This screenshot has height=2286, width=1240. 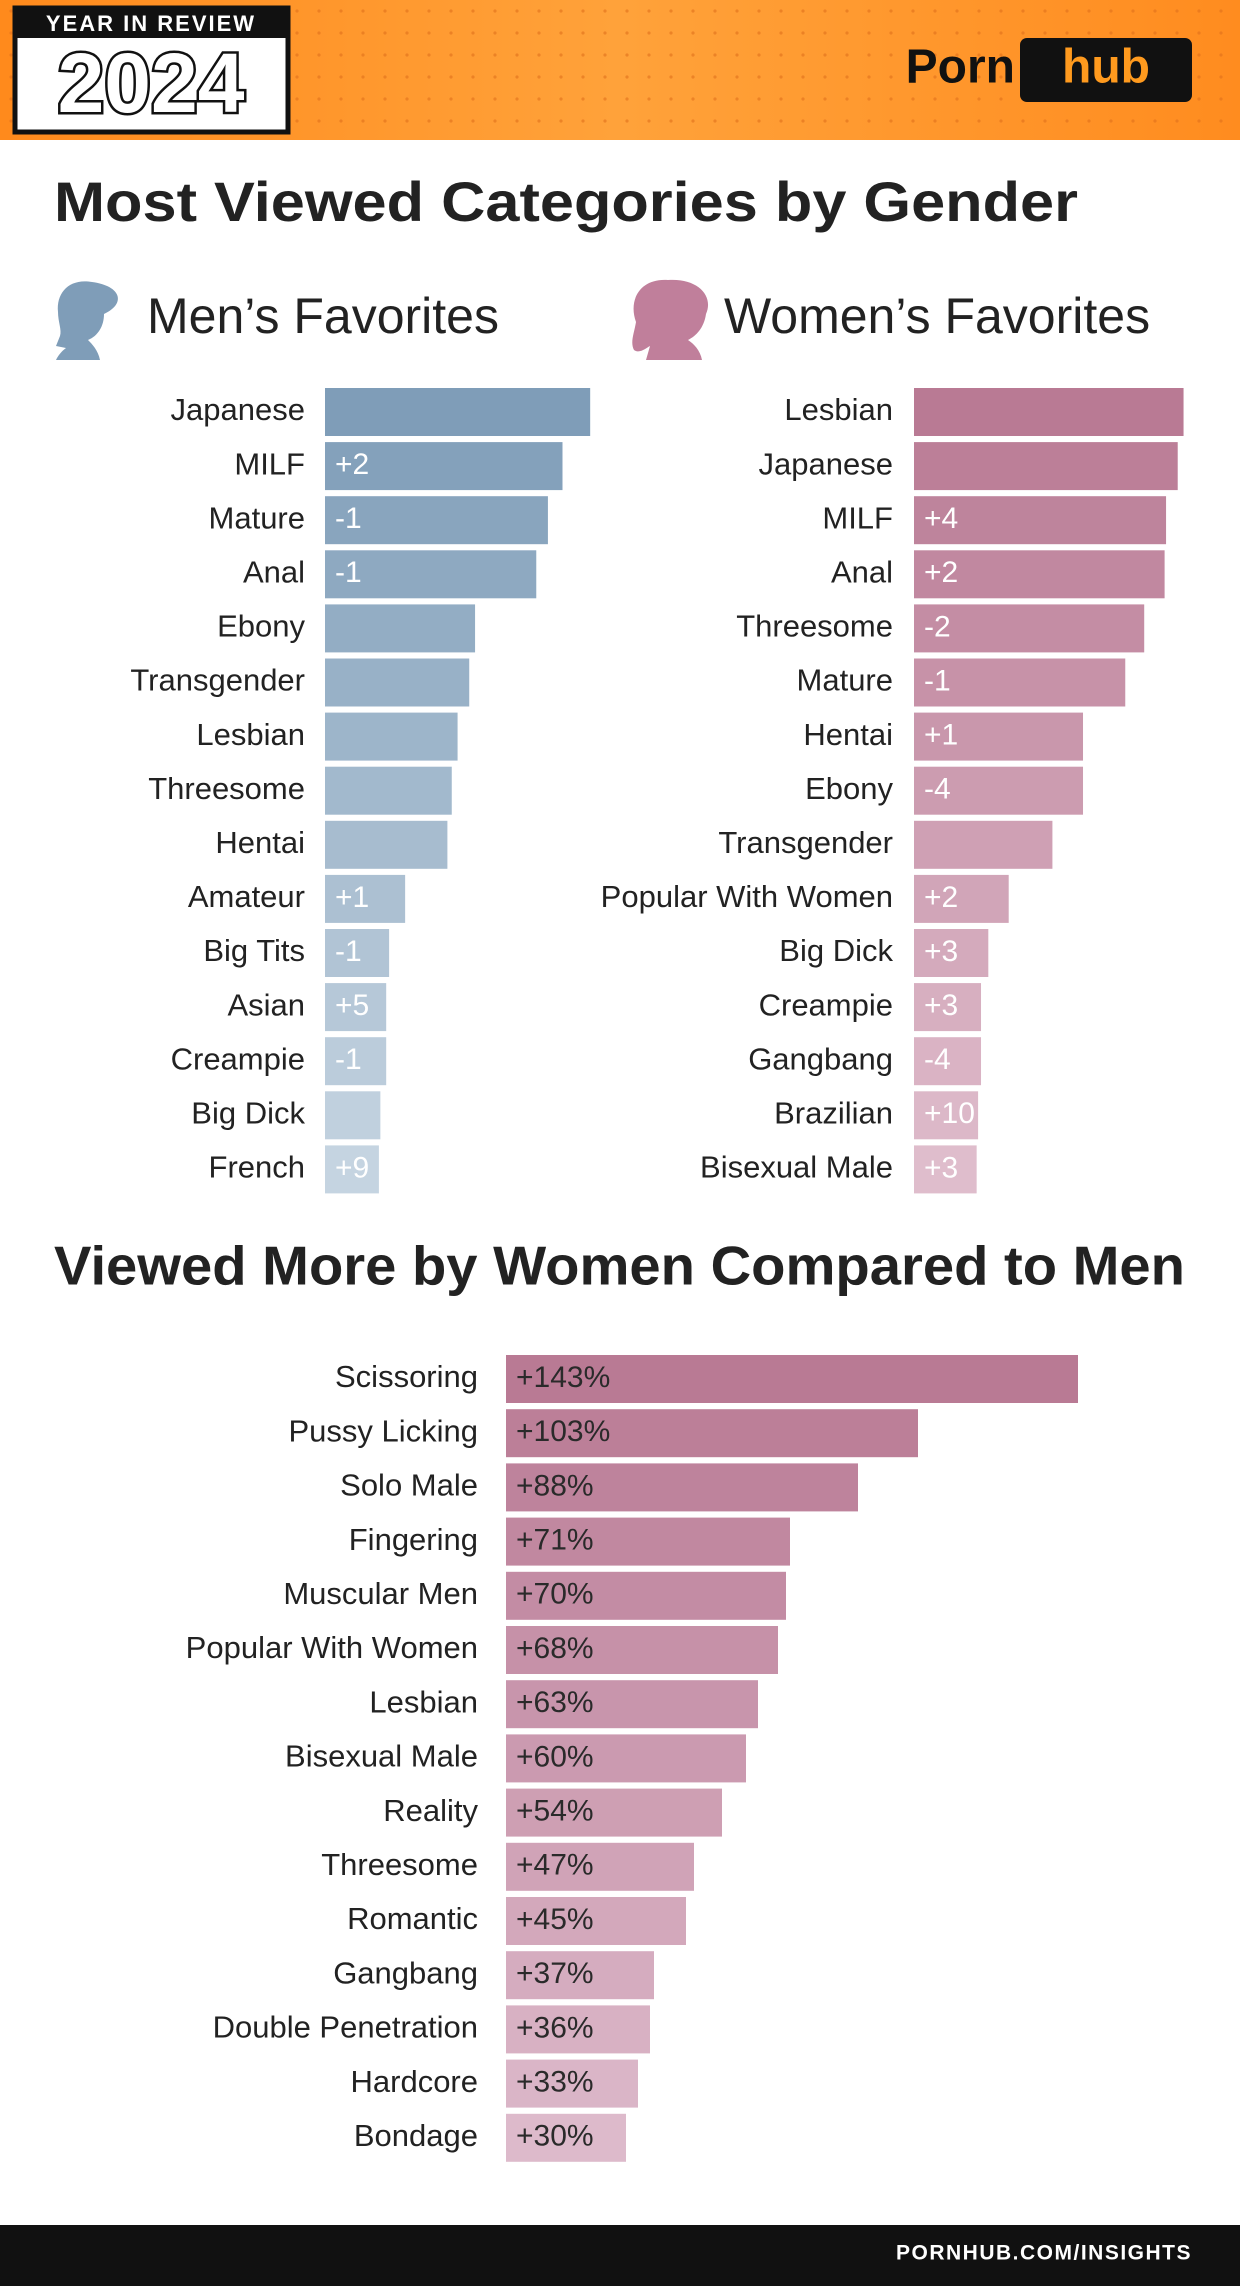 What do you see at coordinates (949, 1113) in the screenshot?
I see `rank-change: +10` at bounding box center [949, 1113].